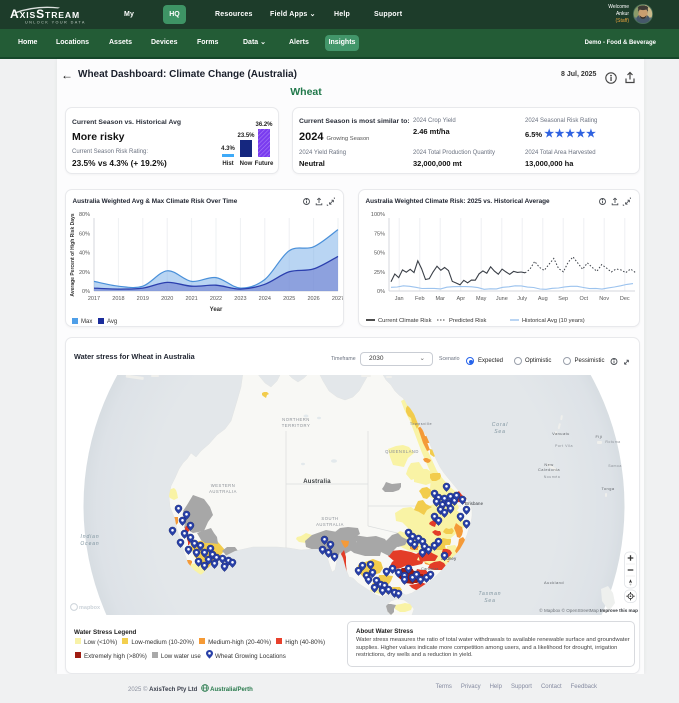 The width and height of the screenshot is (679, 703). Describe the element at coordinates (223, 485) in the screenshot. I see `svg-text: WESTERN` at that location.